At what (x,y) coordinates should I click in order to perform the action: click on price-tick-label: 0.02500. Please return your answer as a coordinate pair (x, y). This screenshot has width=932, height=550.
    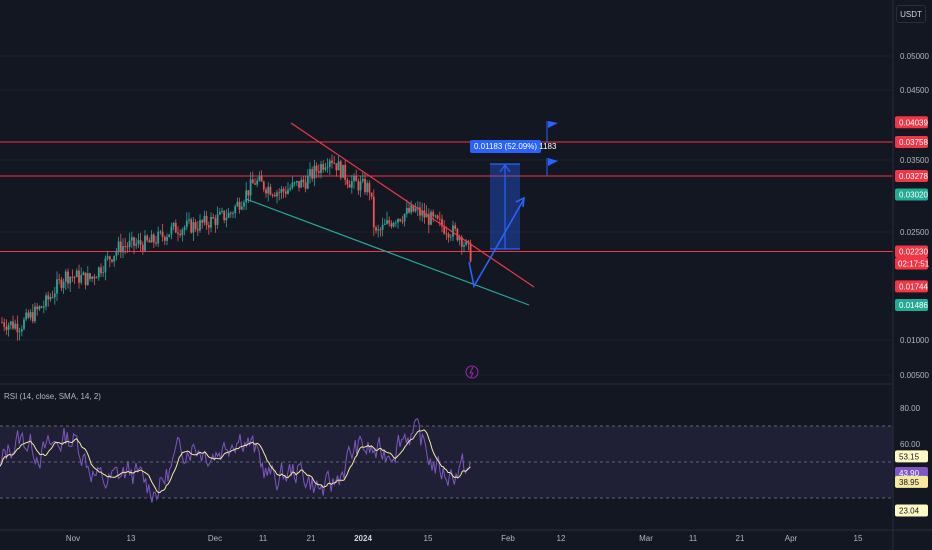
    Looking at the image, I should click on (914, 232).